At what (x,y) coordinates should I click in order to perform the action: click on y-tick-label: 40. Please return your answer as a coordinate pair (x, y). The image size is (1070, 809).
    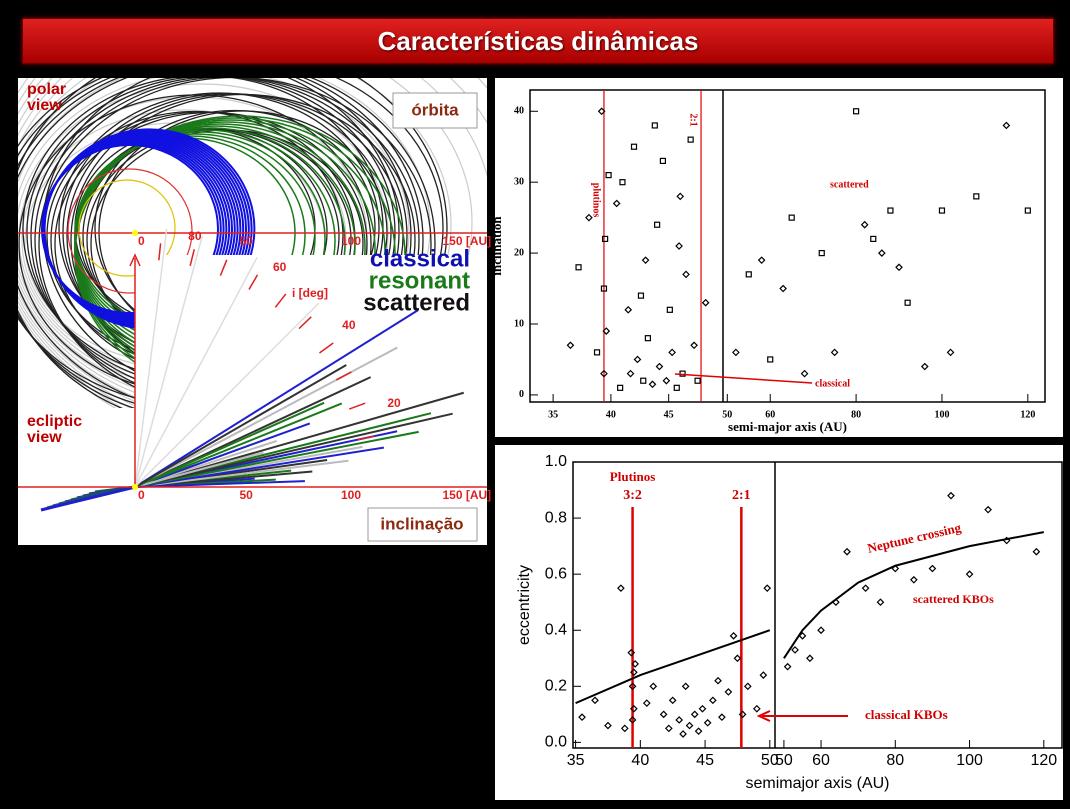
    Looking at the image, I should click on (519, 111).